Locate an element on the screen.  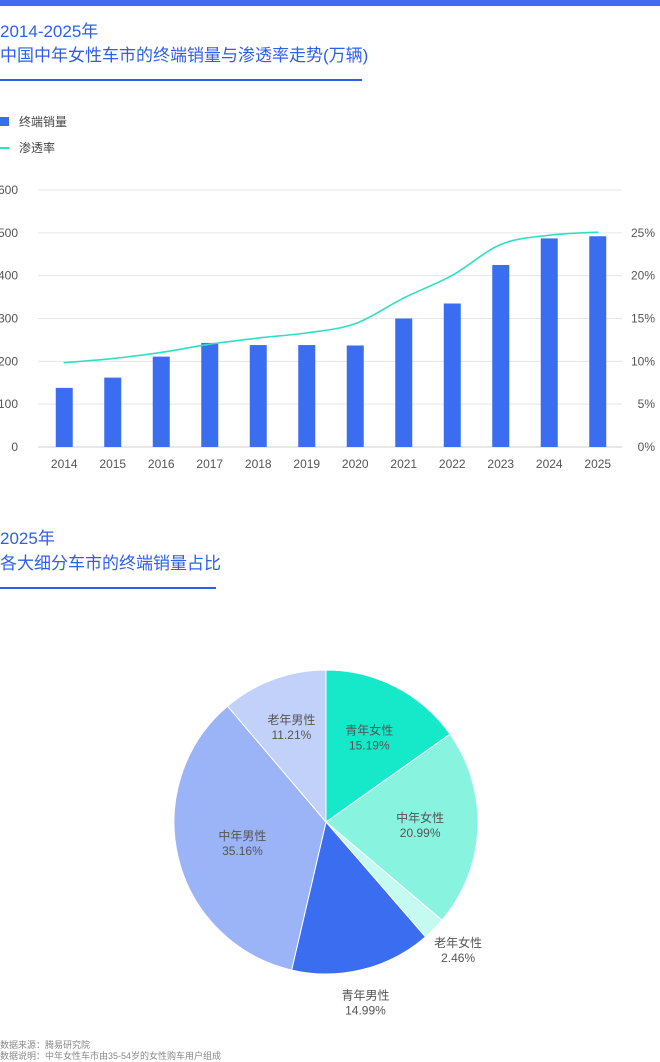
footer-note: 数据说明：中年女性车市由35-54岁的女性购车用户组成 is located at coordinates (111, 1056).